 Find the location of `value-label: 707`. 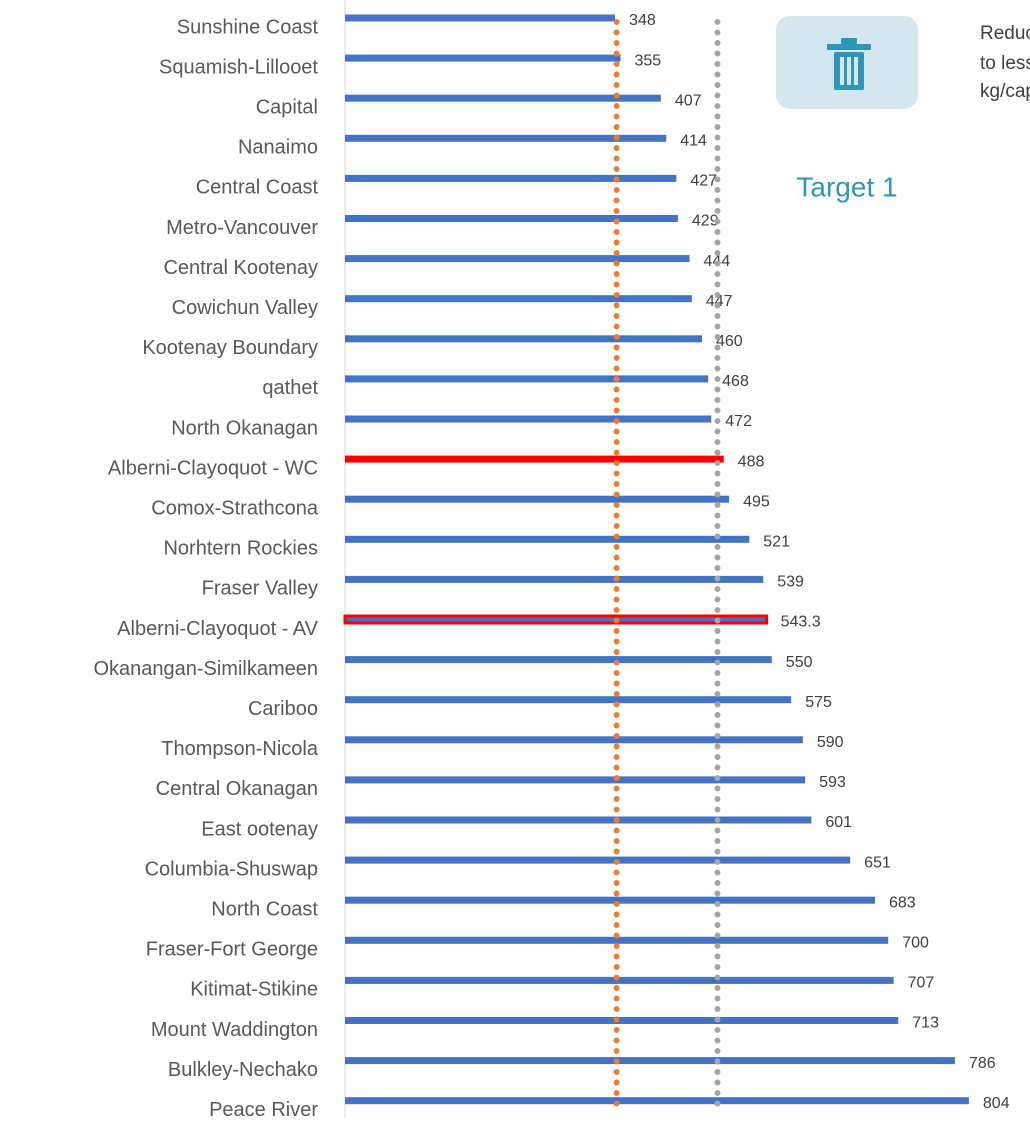

value-label: 707 is located at coordinates (921, 983).